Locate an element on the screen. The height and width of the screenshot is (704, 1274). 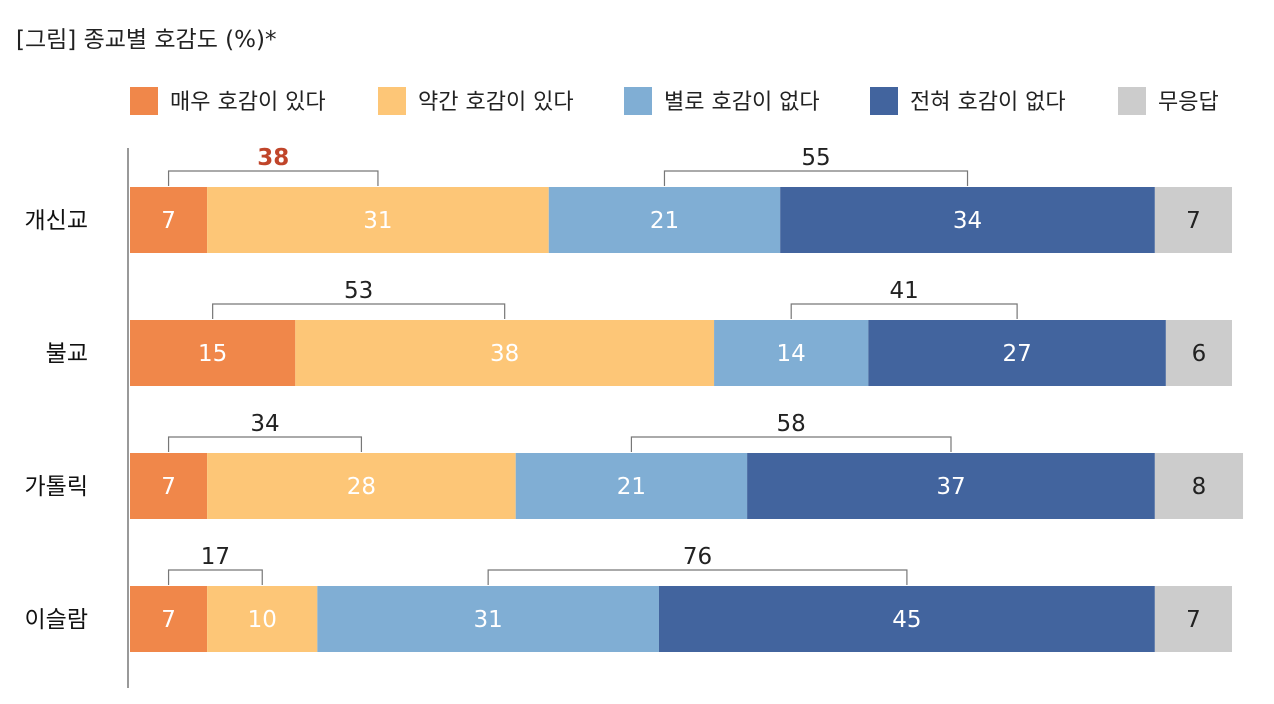
legend: 매우 호감이 있다 약간 호감이 있다 별로 호감이 없다 전혀 호감이 없다 무응답 is located at coordinates (674, 101).